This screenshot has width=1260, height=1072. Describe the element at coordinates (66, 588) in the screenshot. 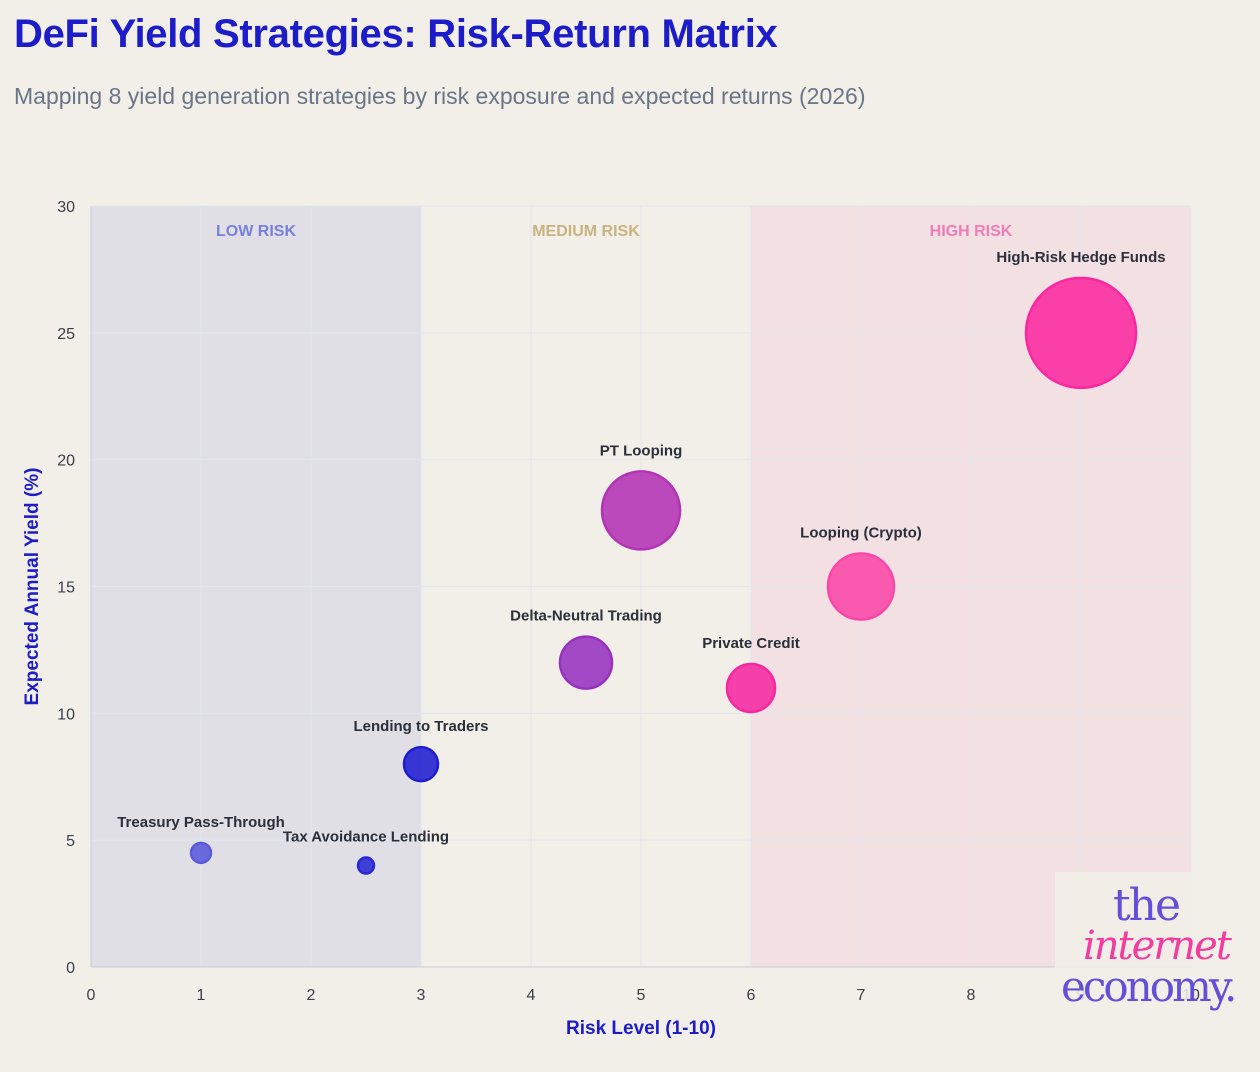

I see `y-tick-label: 15` at that location.